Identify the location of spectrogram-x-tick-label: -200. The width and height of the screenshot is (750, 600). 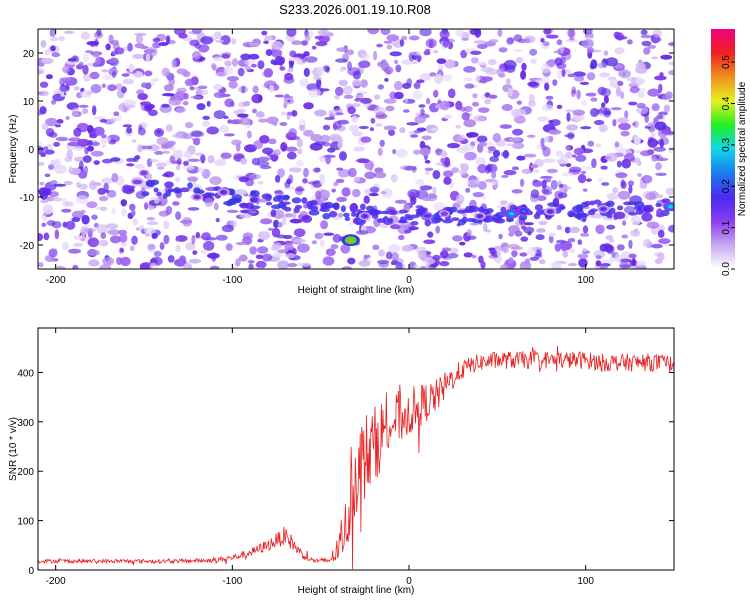
(56, 280).